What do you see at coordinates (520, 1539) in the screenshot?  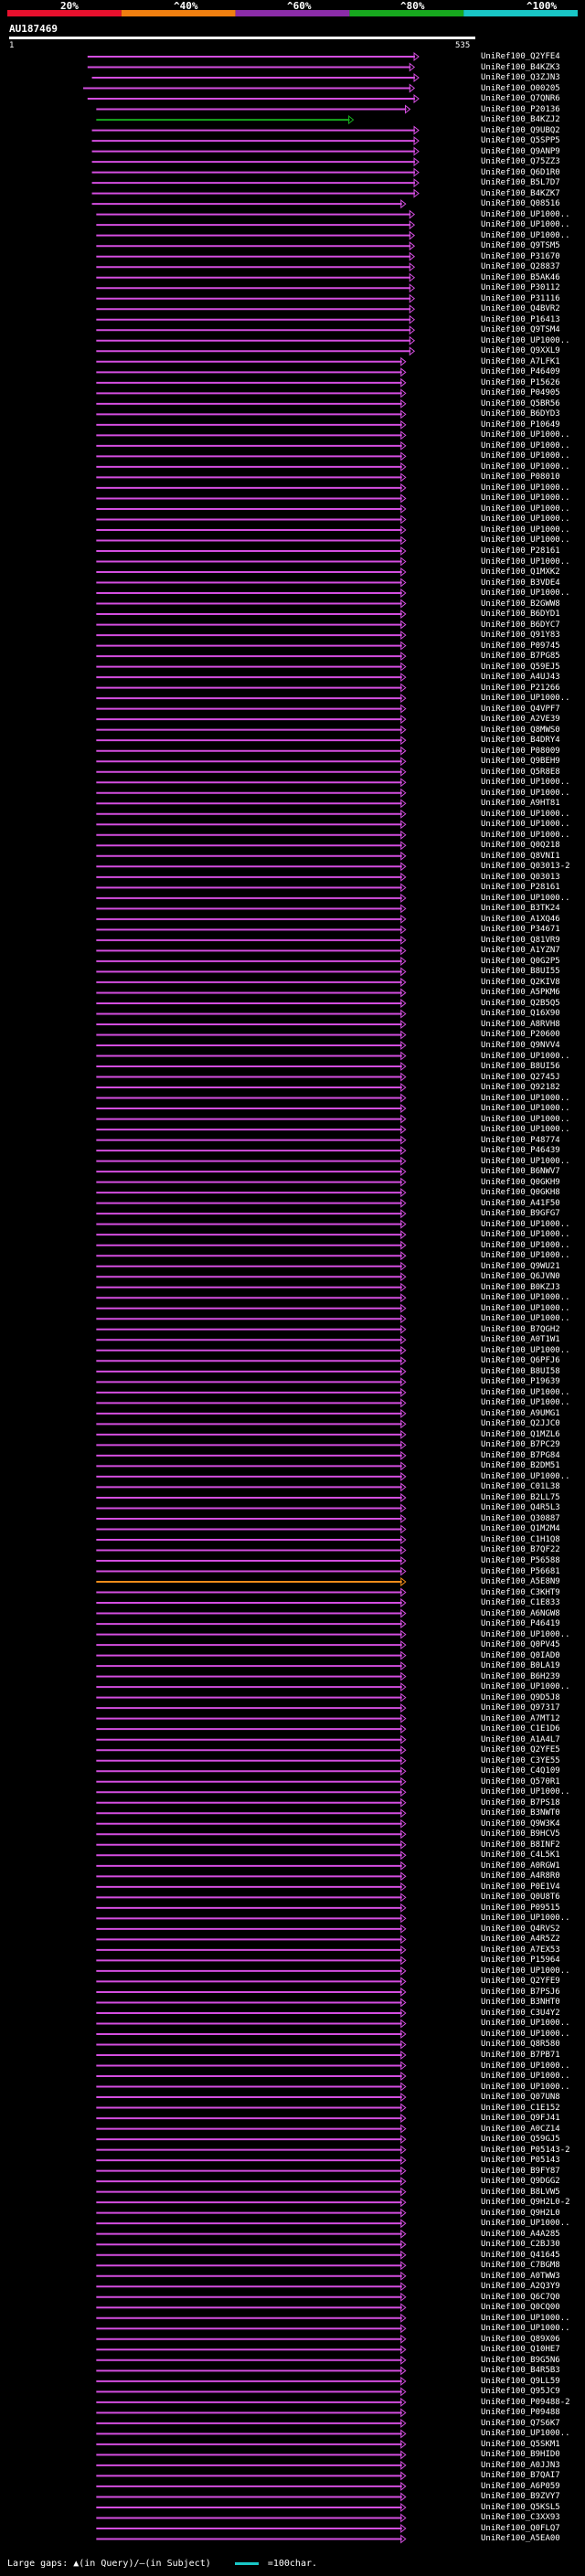 I see `hit-label: UniRef100_C1H1Q8` at bounding box center [520, 1539].